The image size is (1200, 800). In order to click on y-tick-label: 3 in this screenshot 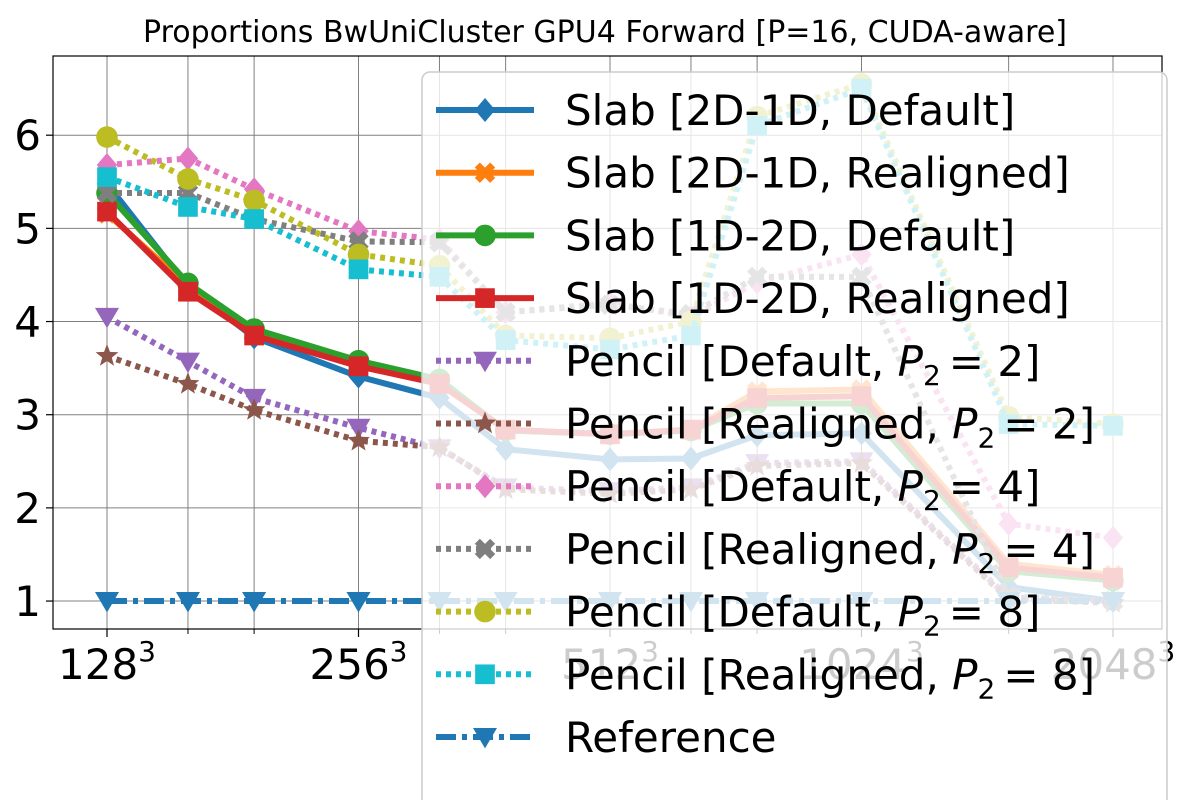, I will do `click(27, 415)`.